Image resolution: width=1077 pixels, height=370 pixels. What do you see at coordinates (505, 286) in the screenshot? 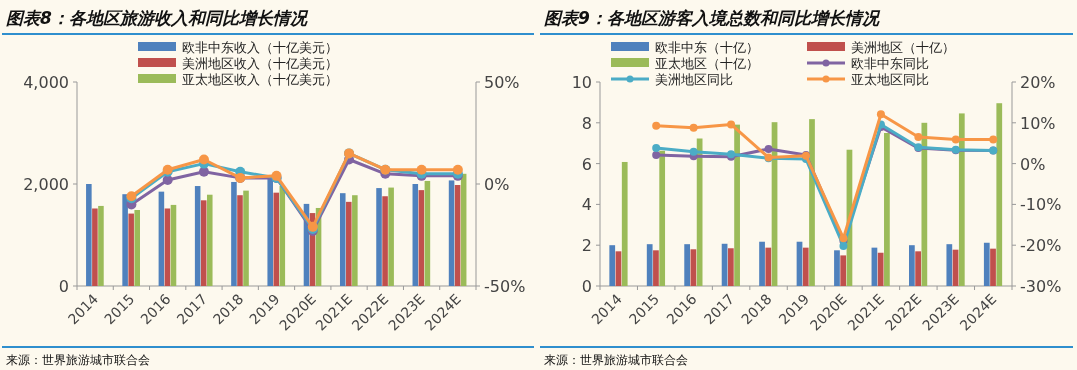
I see `y2-tick-label: -50%` at bounding box center [505, 286].